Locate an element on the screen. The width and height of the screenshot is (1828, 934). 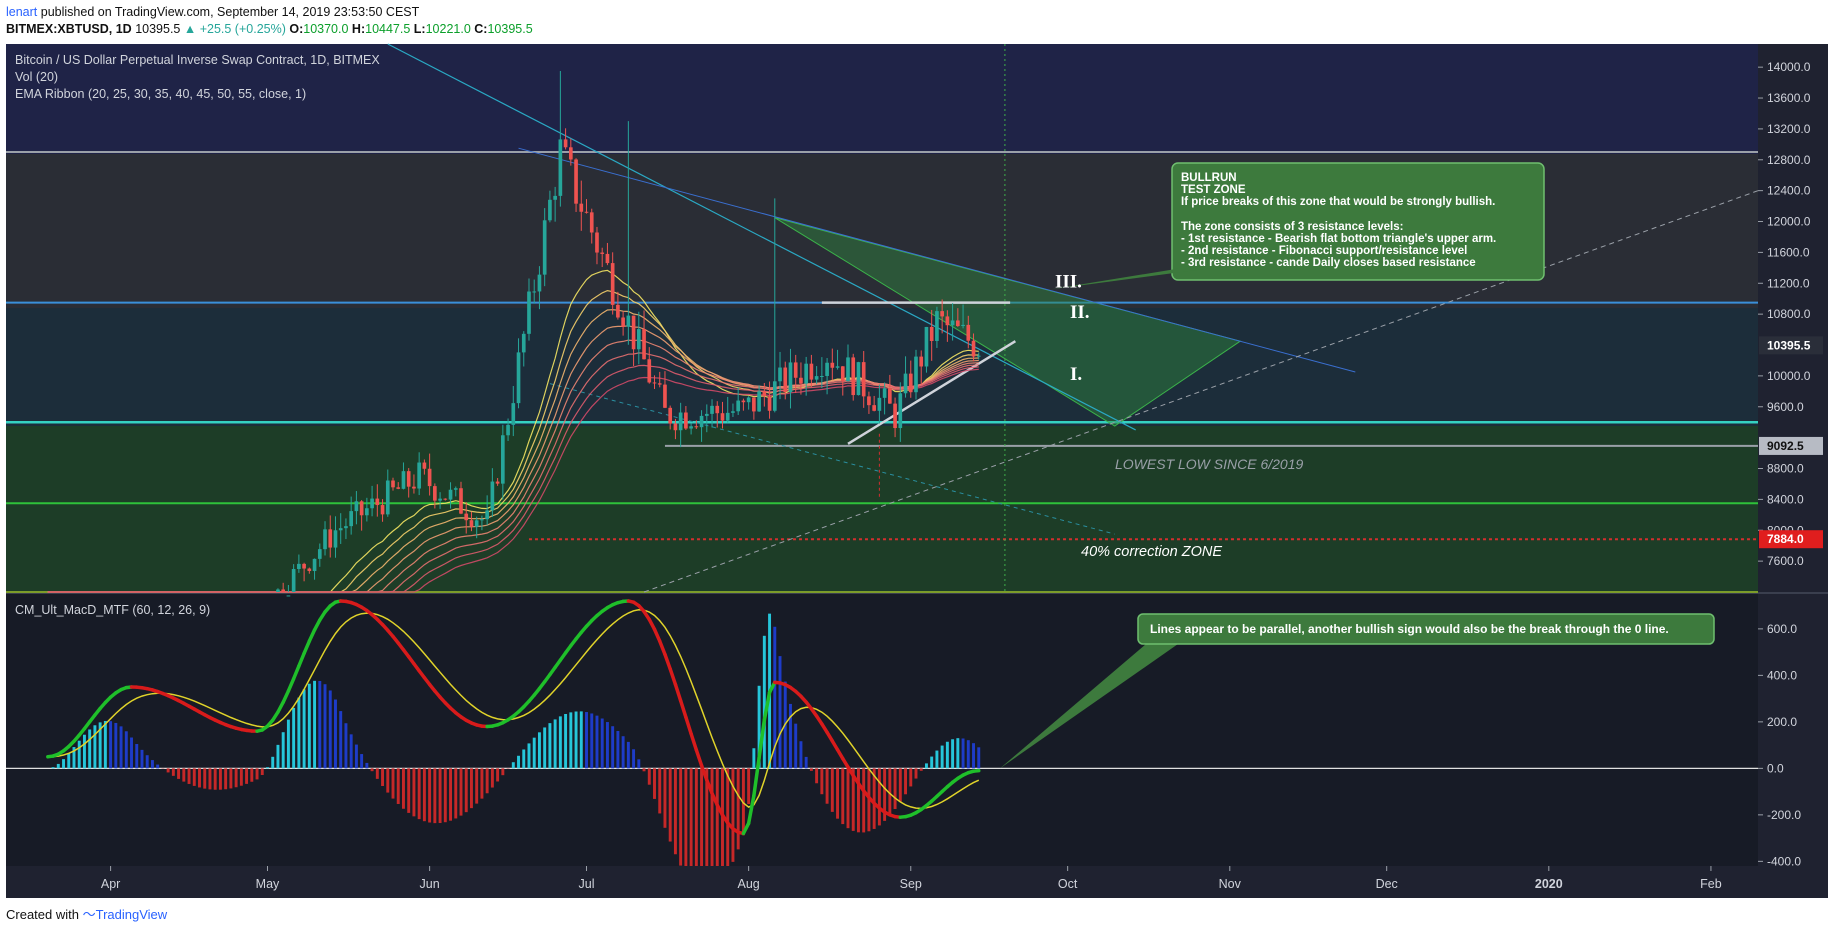
bullrun-annotation-pointer is located at coordinates (1131, 279).